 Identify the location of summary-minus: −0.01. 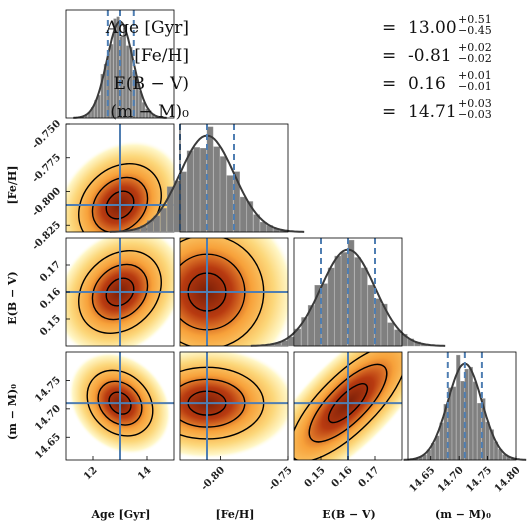
(475, 86).